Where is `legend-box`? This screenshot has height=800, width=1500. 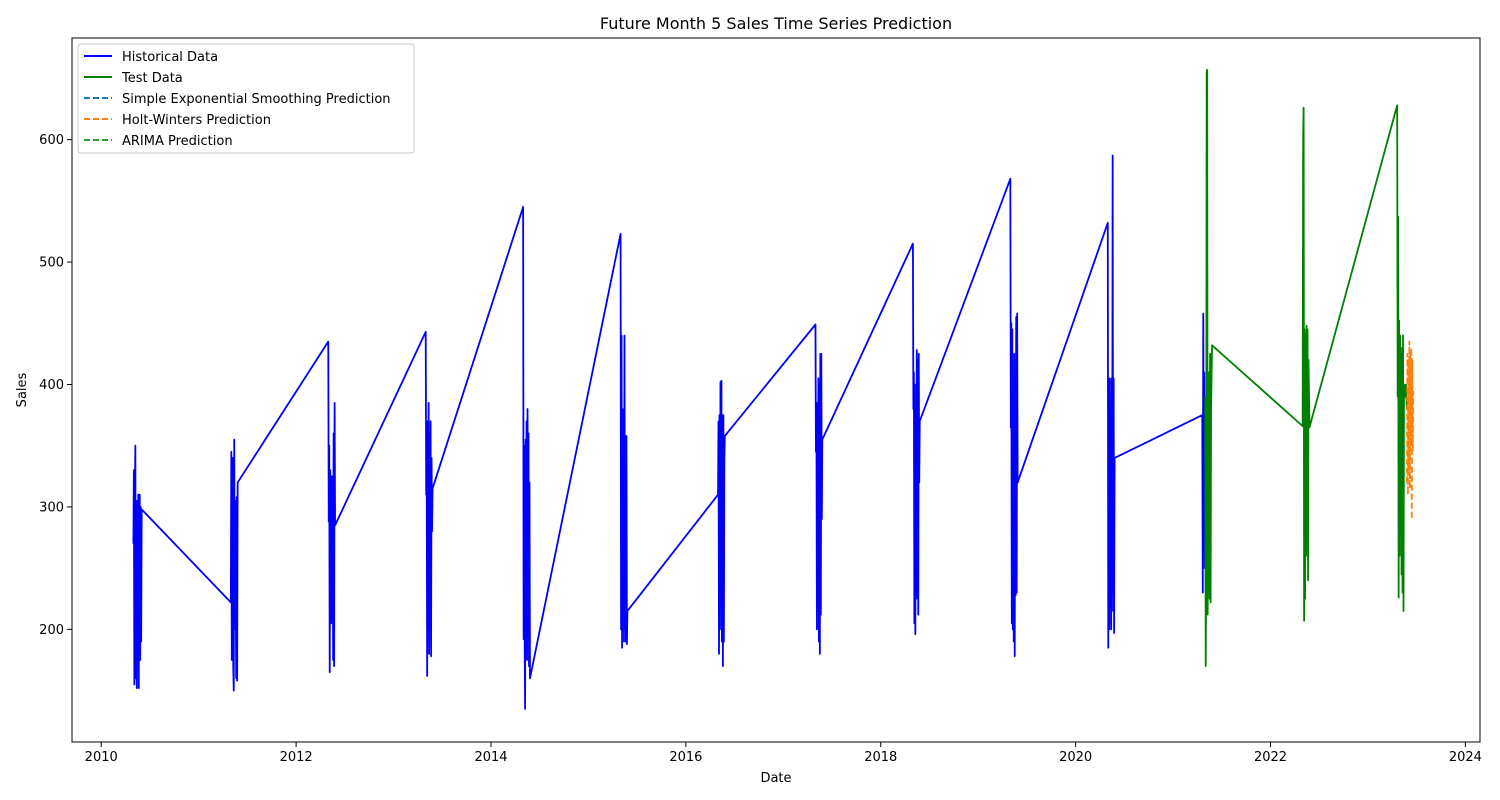 legend-box is located at coordinates (246, 98).